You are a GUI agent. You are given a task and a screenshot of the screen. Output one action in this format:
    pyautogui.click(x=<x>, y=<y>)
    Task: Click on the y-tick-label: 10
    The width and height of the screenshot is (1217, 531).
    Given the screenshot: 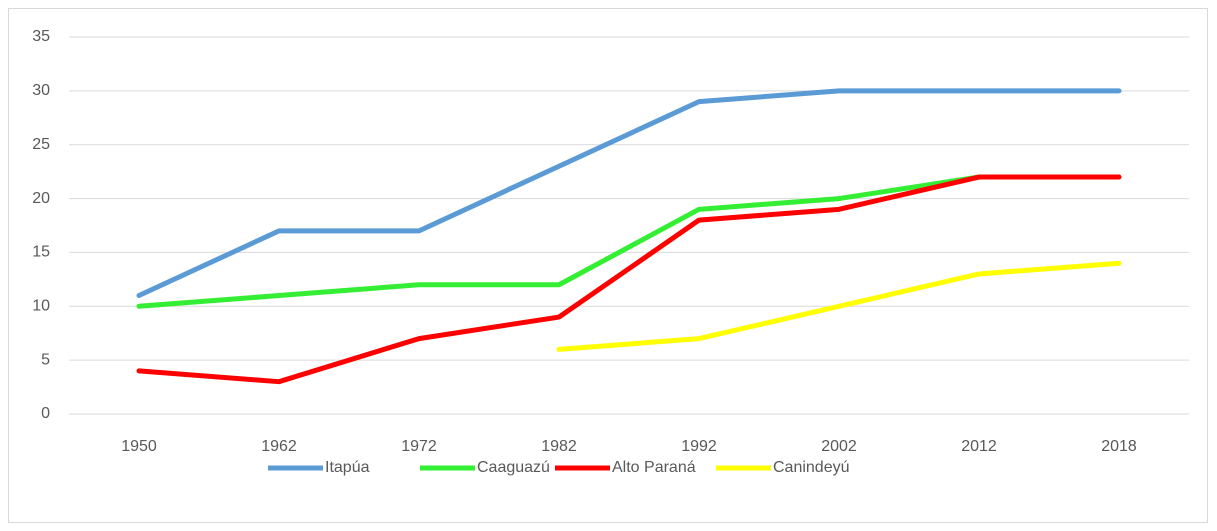 What is the action you would take?
    pyautogui.click(x=41, y=306)
    